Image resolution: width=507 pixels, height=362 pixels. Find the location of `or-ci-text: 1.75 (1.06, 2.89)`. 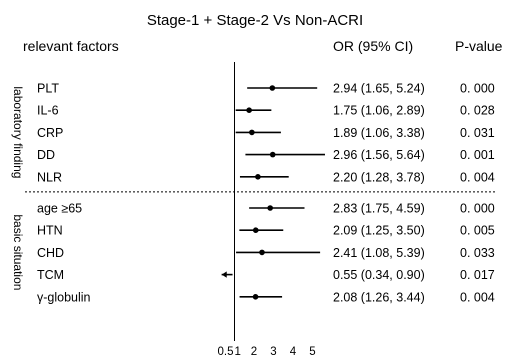

or-ci-text: 1.75 (1.06, 2.89) is located at coordinates (379, 111).